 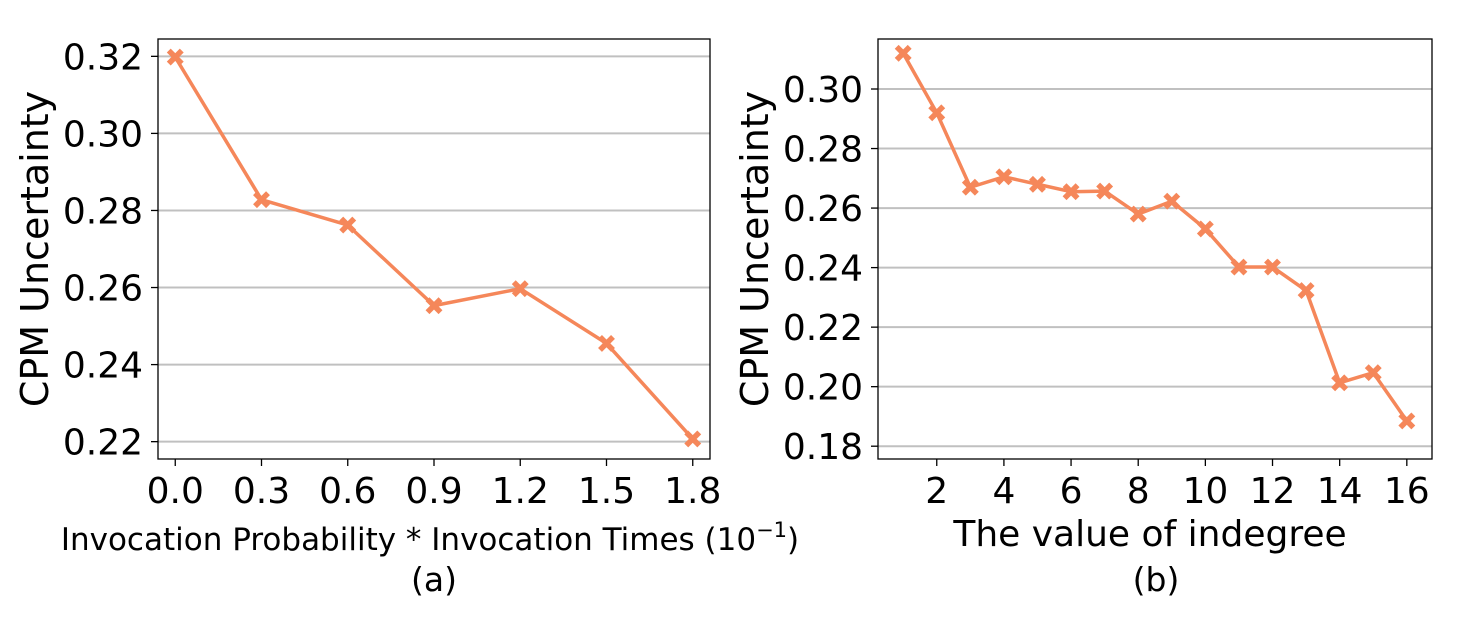 What do you see at coordinates (823, 388) in the screenshot?
I see `chart-b-ytick-label: 0.20` at bounding box center [823, 388].